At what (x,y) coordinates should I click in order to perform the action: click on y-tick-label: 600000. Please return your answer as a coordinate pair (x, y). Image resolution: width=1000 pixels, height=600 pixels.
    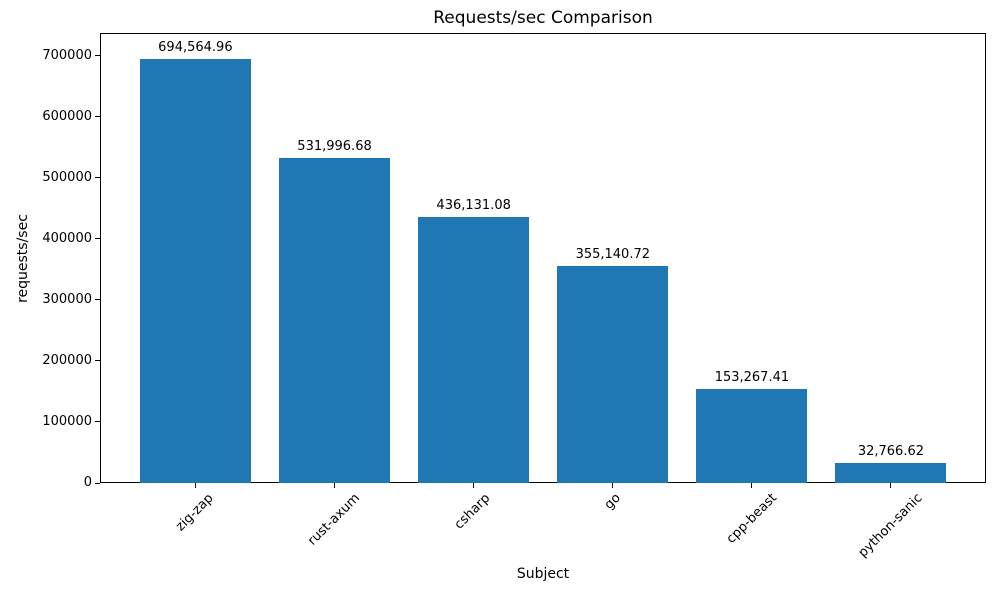
    Looking at the image, I should click on (67, 116).